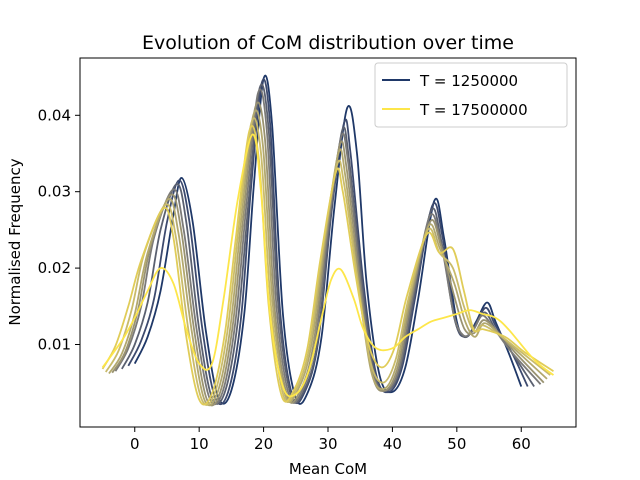  I want to click on y-axis-label: Normalised Frequency, so click(15, 241).